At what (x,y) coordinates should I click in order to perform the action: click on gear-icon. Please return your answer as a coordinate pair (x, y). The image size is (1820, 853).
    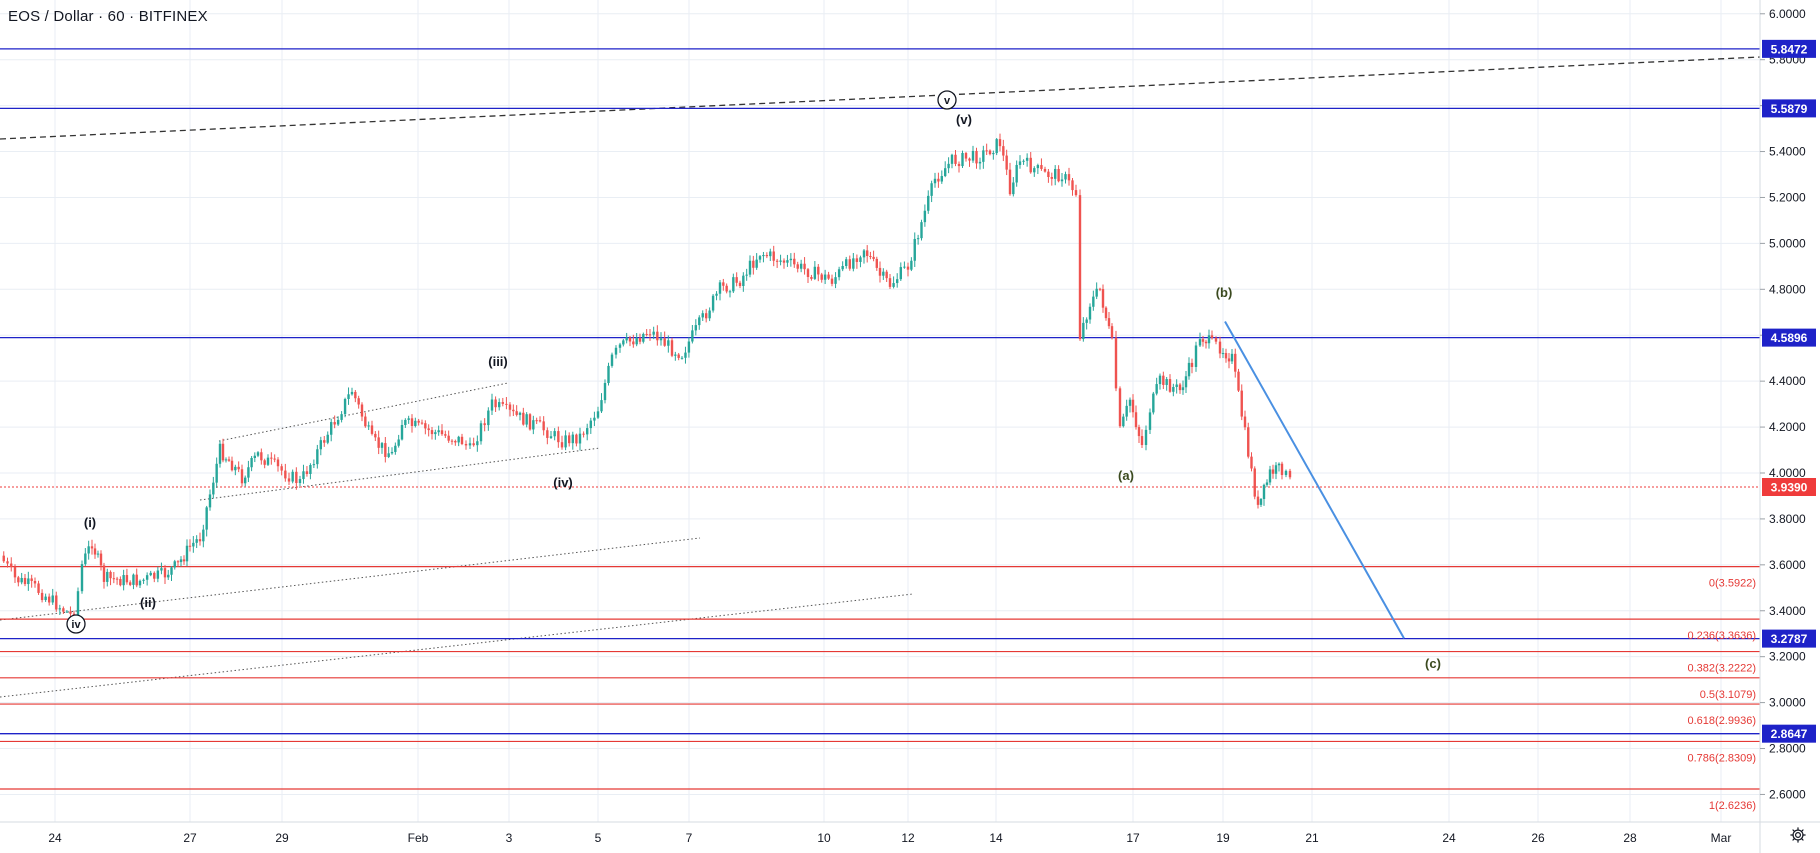
    Looking at the image, I should click on (1798, 835).